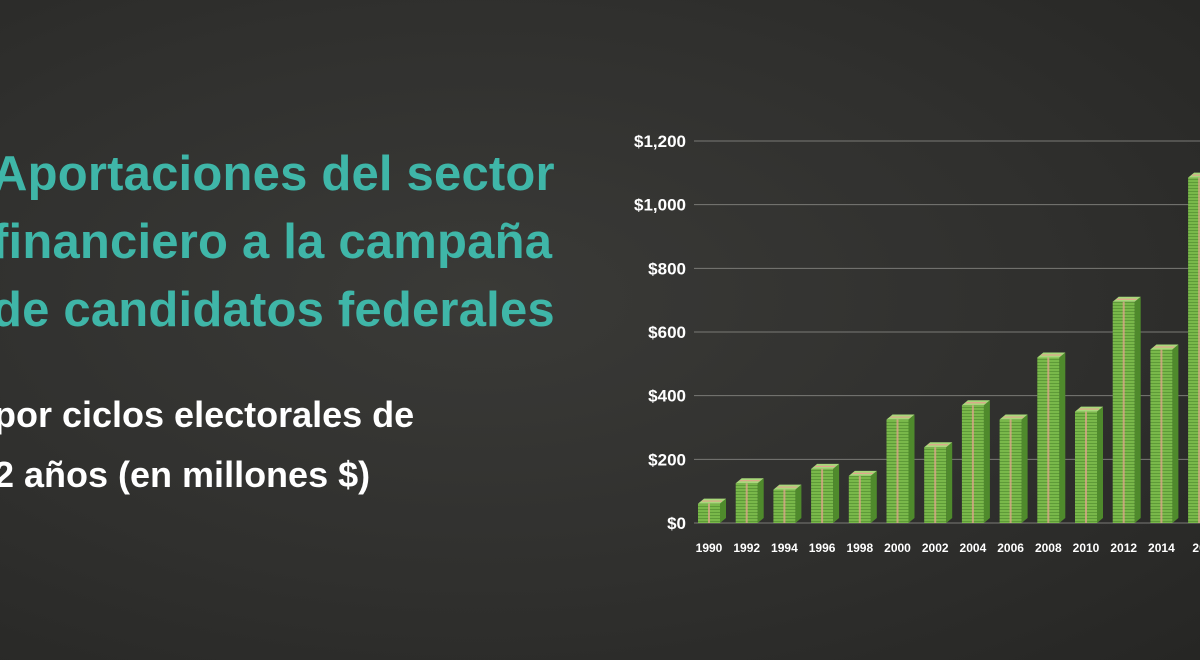 This screenshot has height=660, width=1200. I want to click on title-line-3: de candidatos federales, so click(277, 310).